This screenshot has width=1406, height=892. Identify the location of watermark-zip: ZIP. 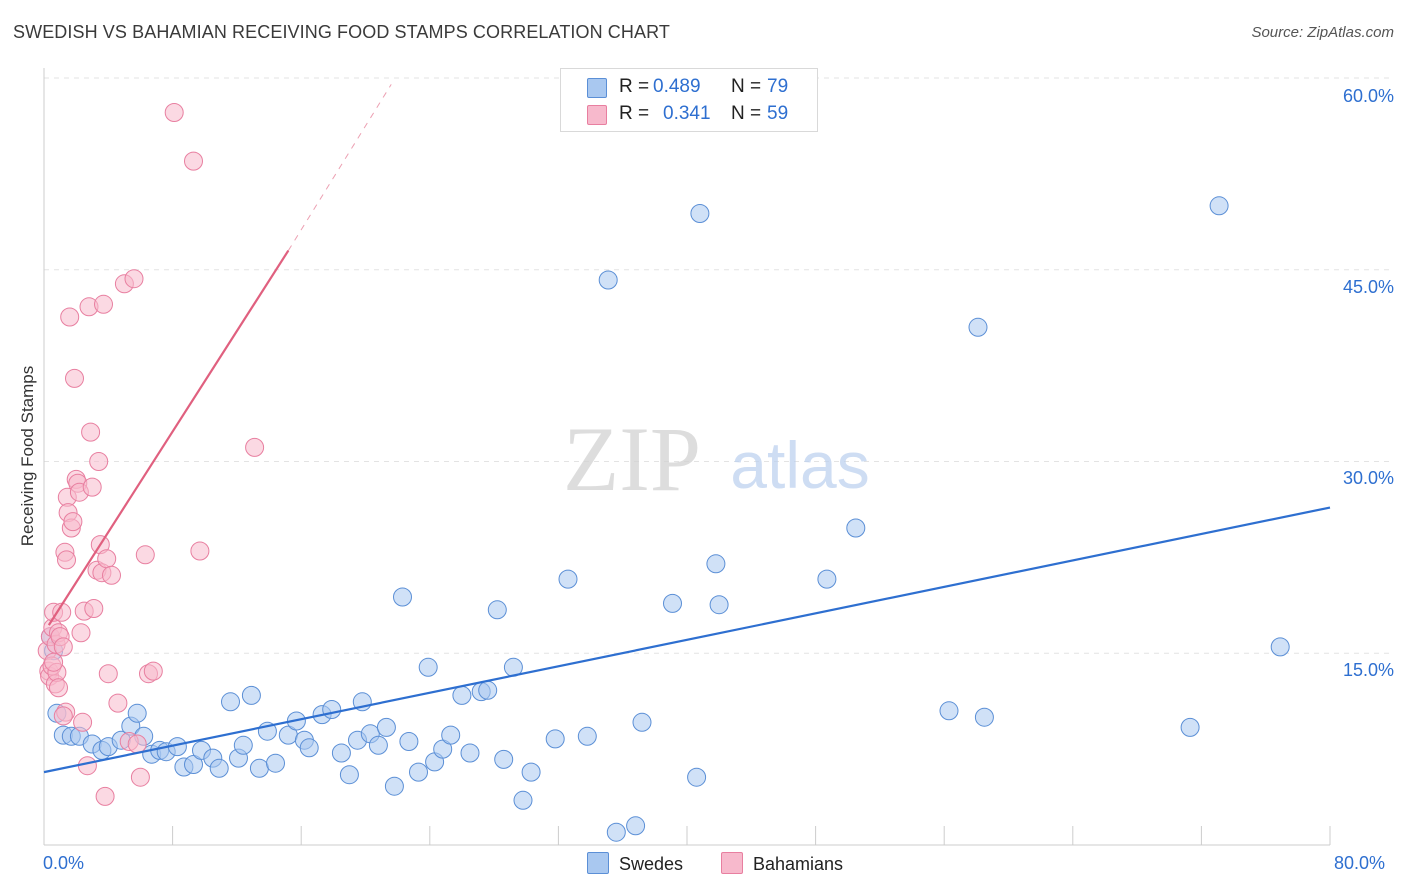
(632, 459).